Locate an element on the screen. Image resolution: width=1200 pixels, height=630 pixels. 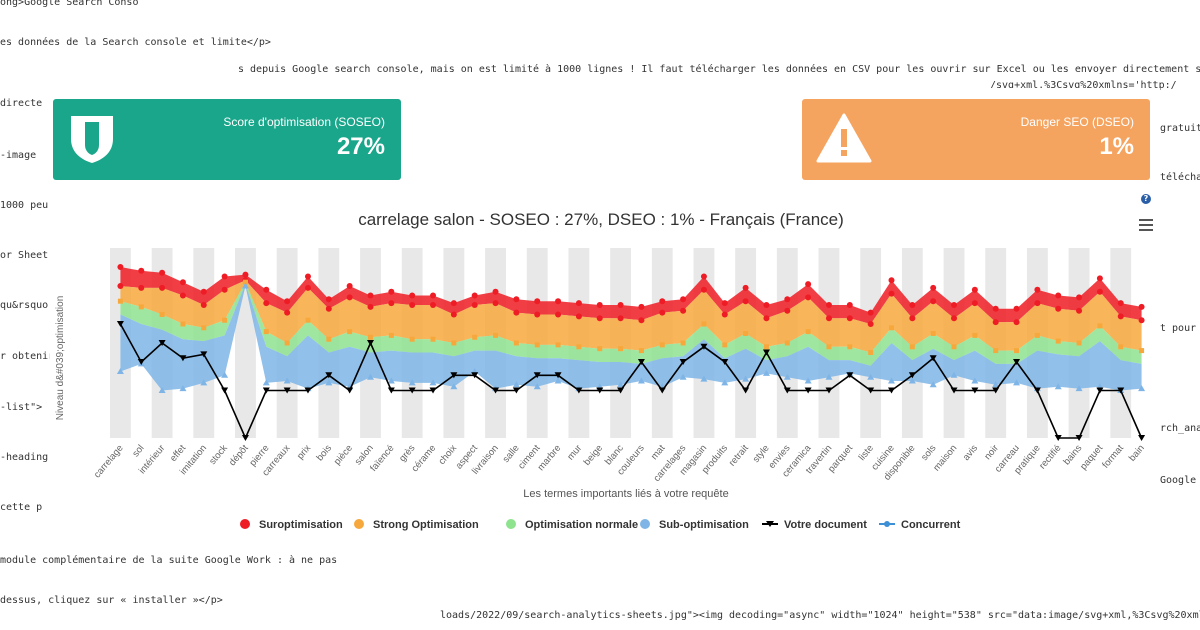
legend-item: Votre document is located at coordinates (814, 525).